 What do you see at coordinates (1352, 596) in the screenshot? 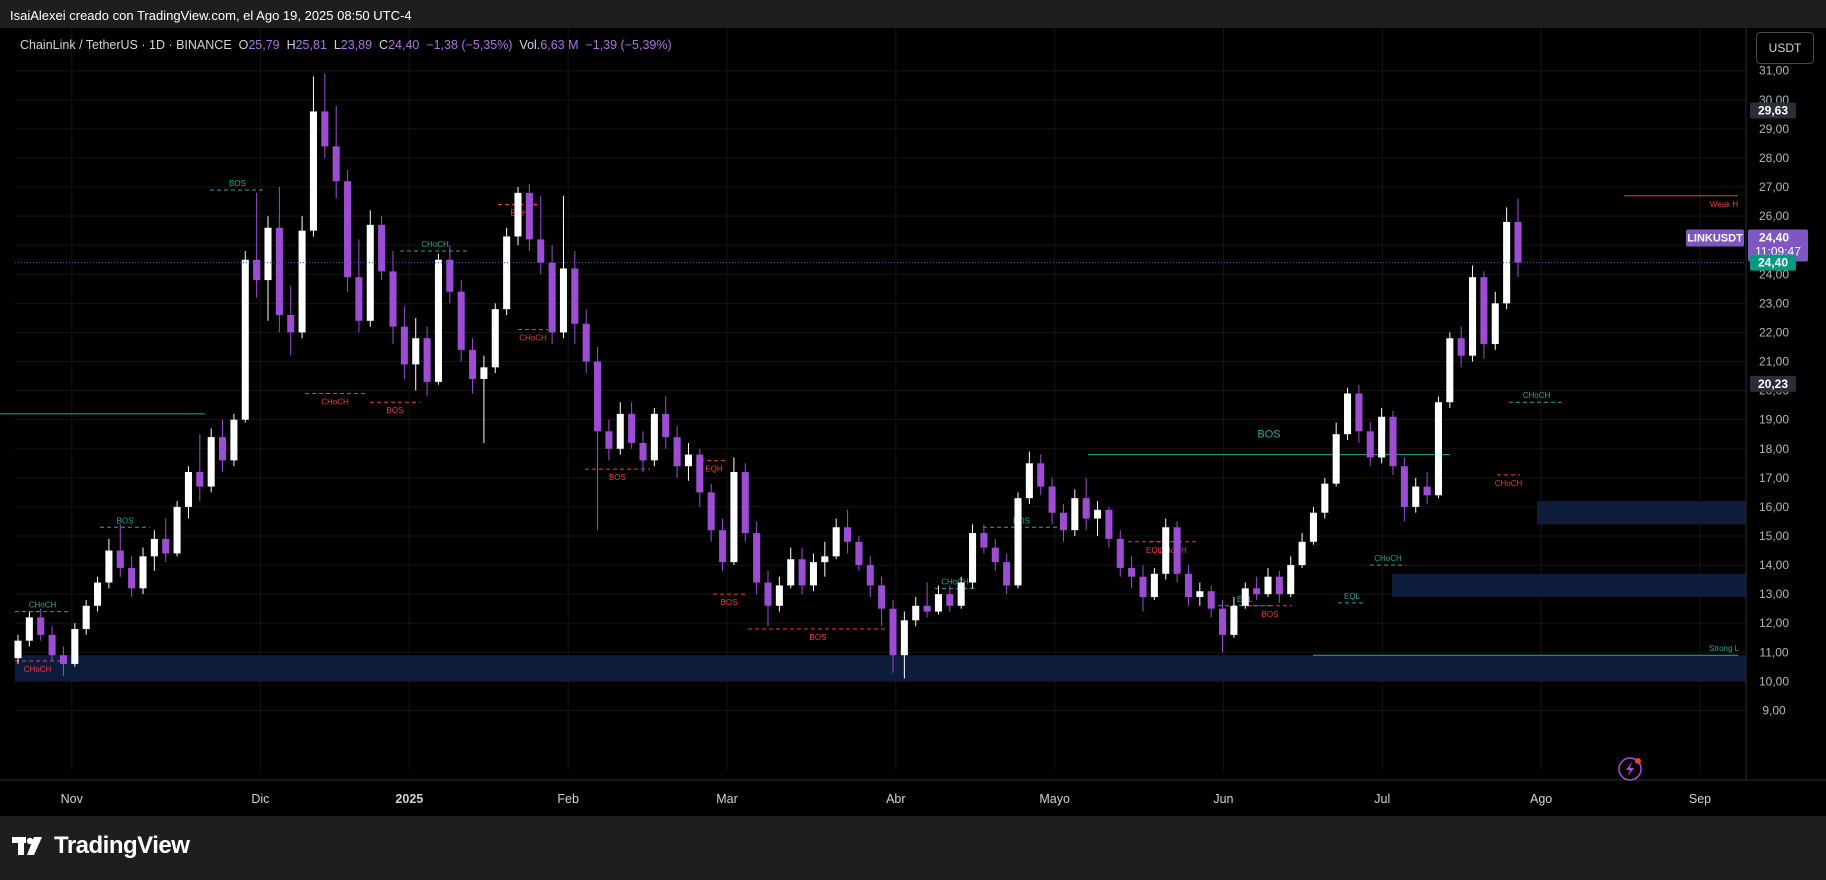
I see `structure-label: EQL` at bounding box center [1352, 596].